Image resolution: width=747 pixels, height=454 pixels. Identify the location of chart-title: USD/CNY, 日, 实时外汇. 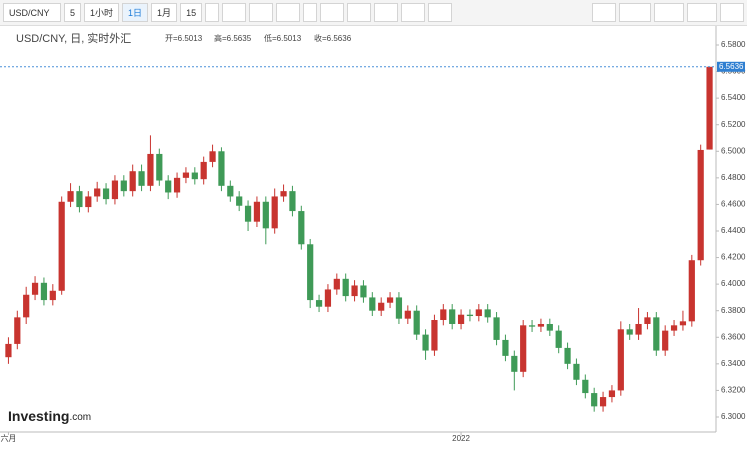
(73, 38).